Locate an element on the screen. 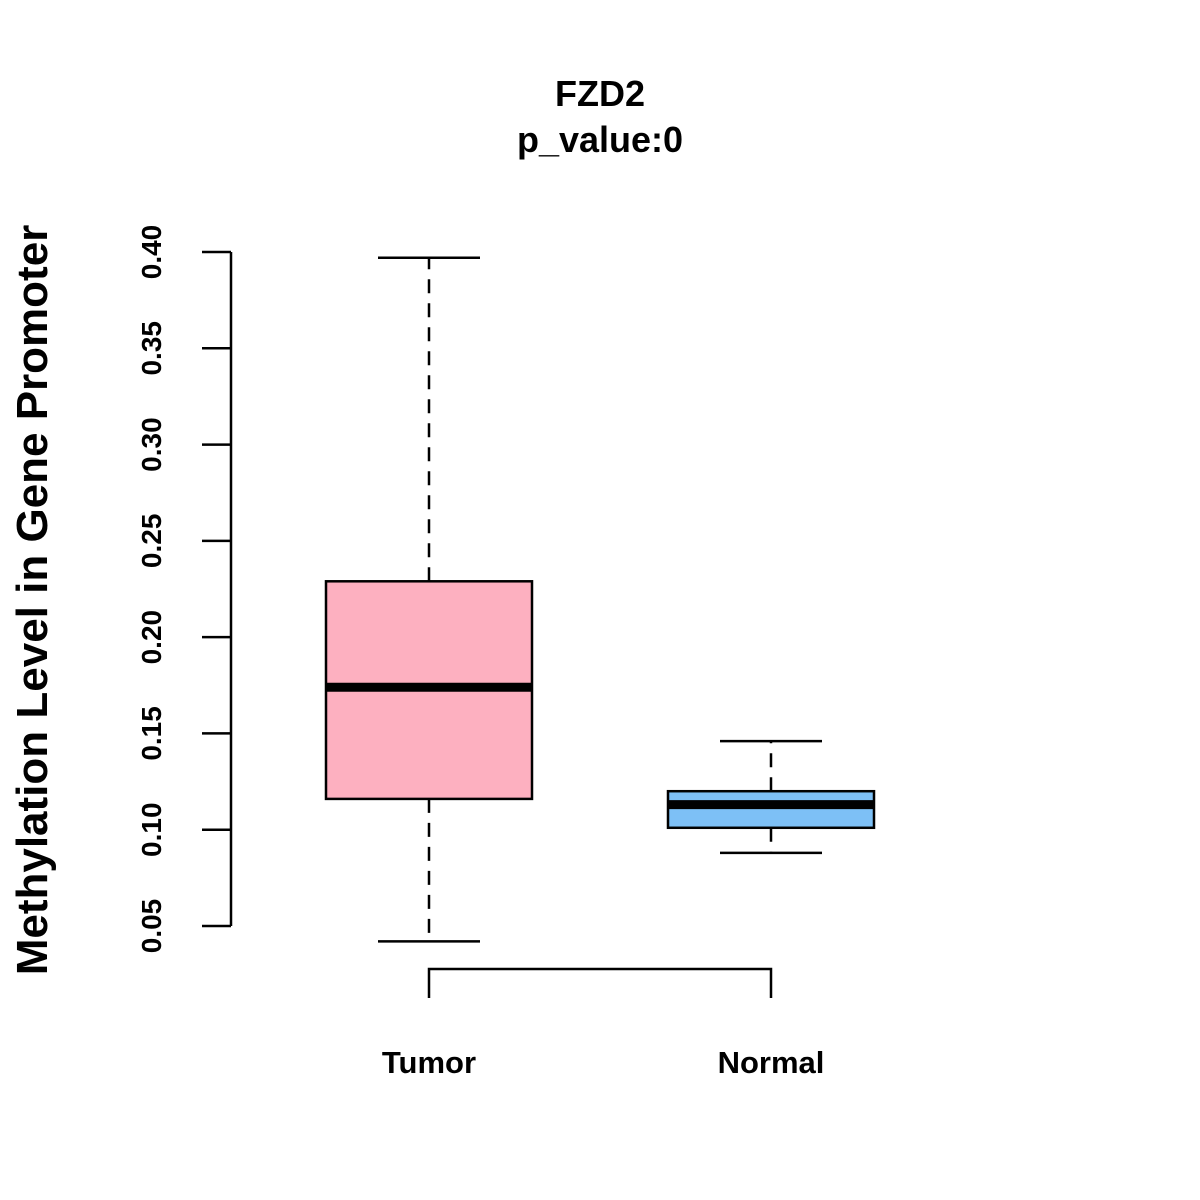 The width and height of the screenshot is (1200, 1200). category-labels: Tumor Normal is located at coordinates (603, 1062).